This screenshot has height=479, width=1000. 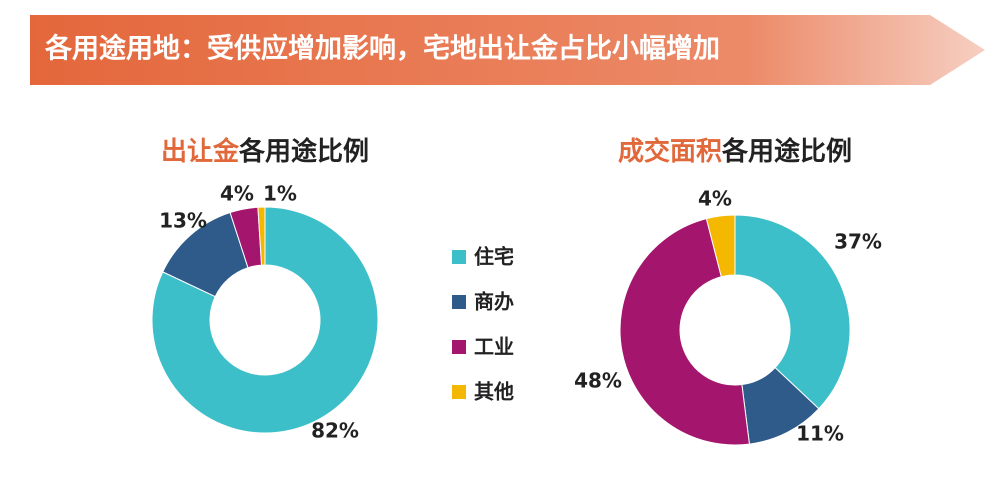 What do you see at coordinates (820, 434) in the screenshot?
I see `data-label: 11%` at bounding box center [820, 434].